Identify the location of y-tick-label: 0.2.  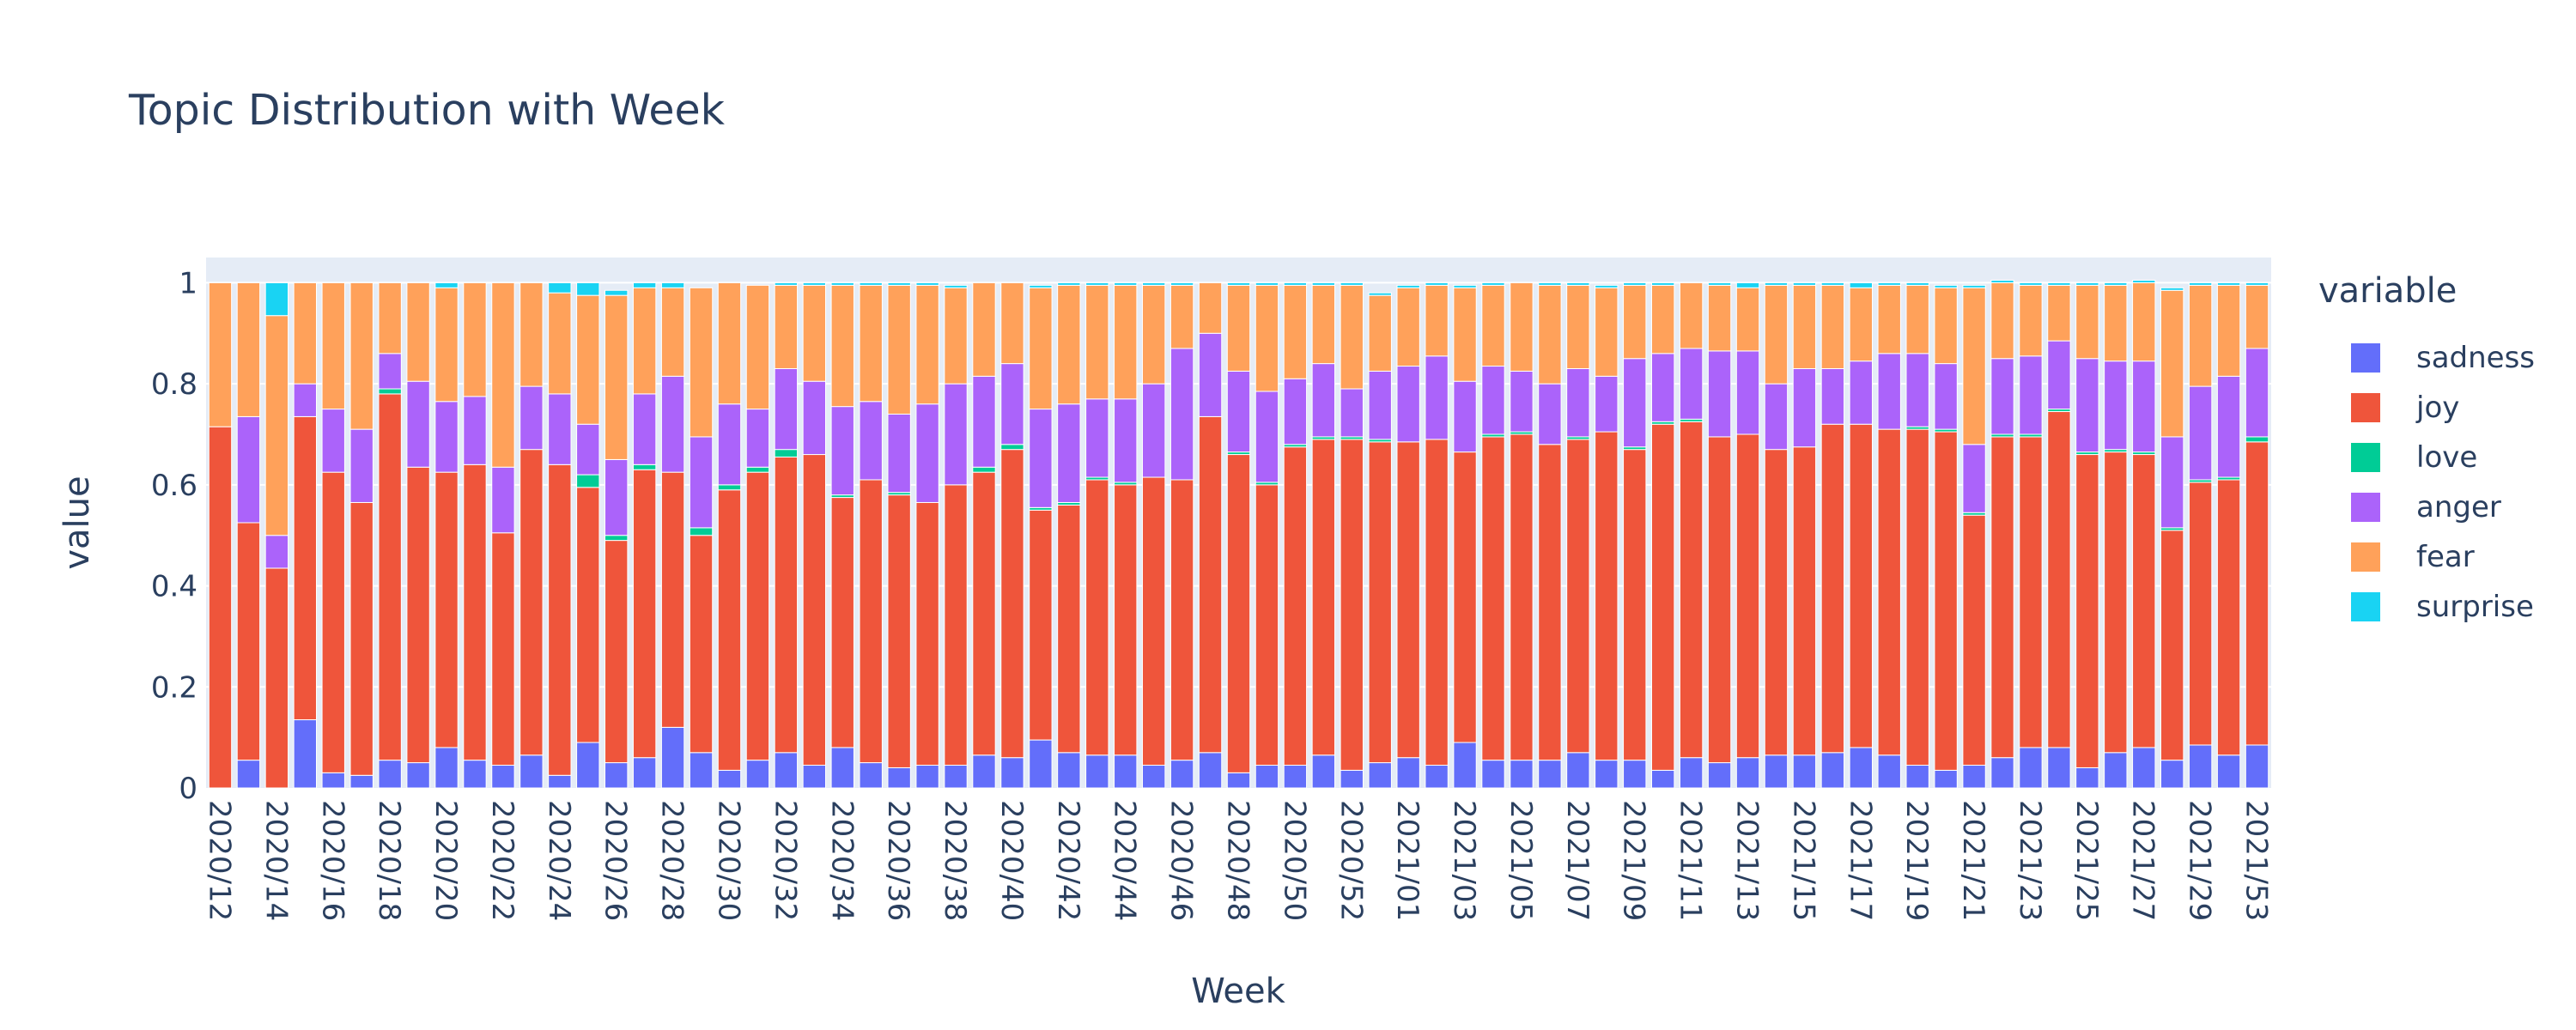
(174, 687).